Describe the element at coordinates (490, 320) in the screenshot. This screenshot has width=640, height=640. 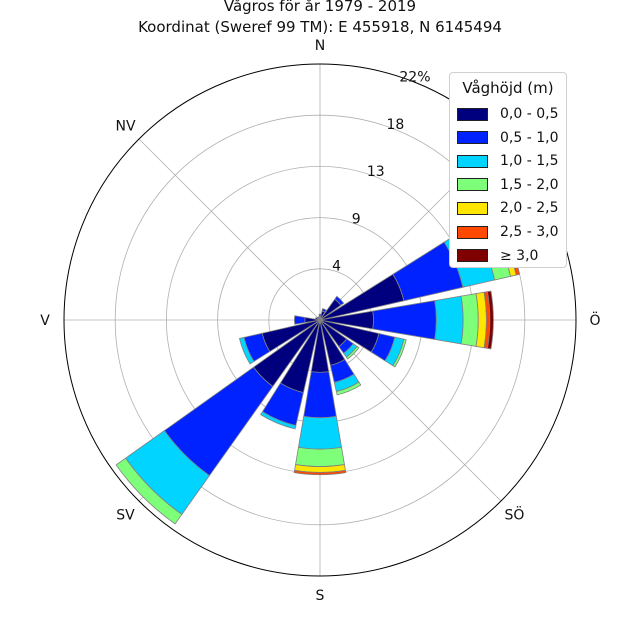
I see `bar-dir90-bin6` at that location.